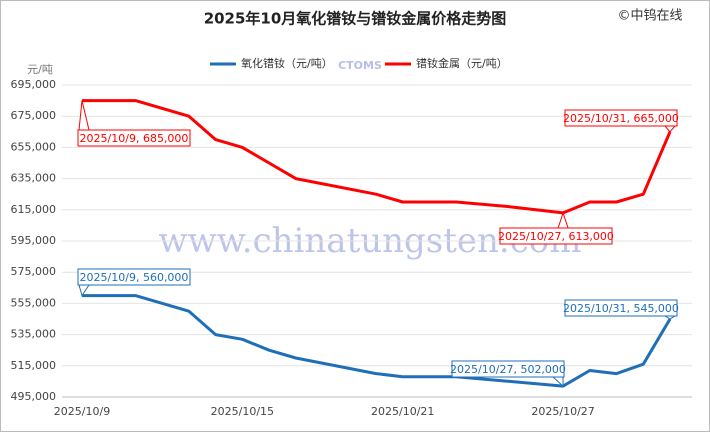  Describe the element at coordinates (360, 65) in the screenshot. I see `watermark-logo: CTOMS` at that location.